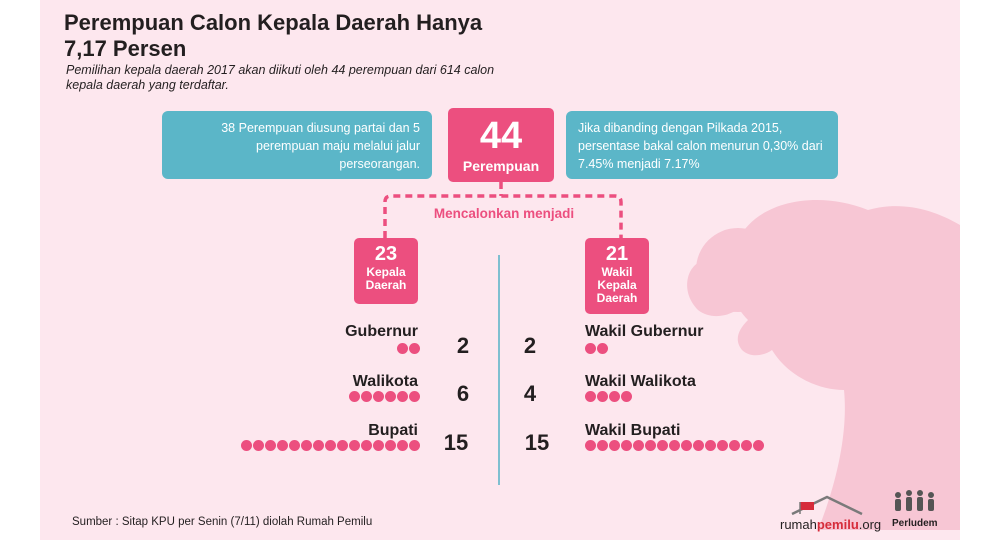 This screenshot has width=1000, height=540. I want to click on dots-wakil-gubernur, so click(600, 349).